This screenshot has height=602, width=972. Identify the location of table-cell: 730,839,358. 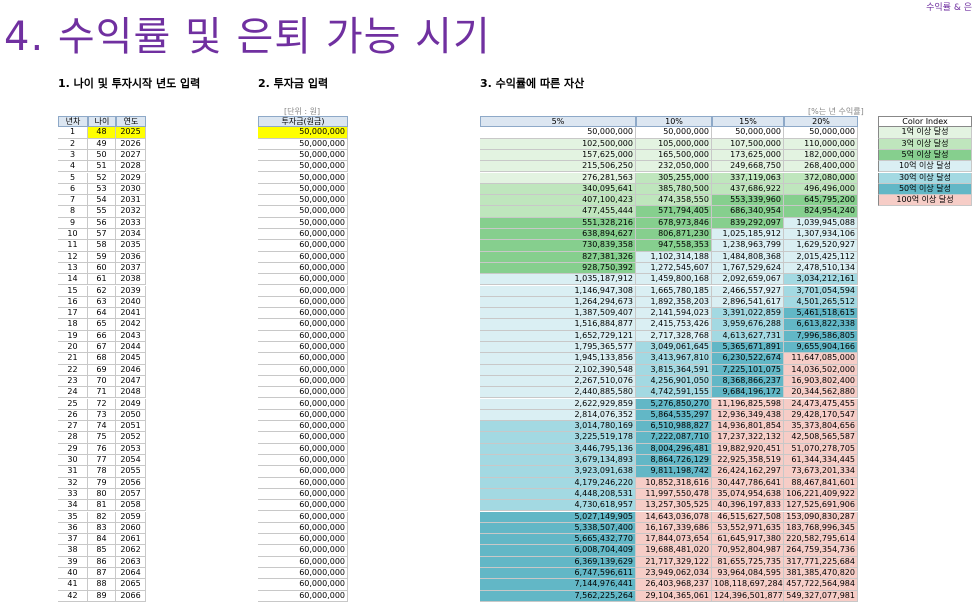
(558, 246).